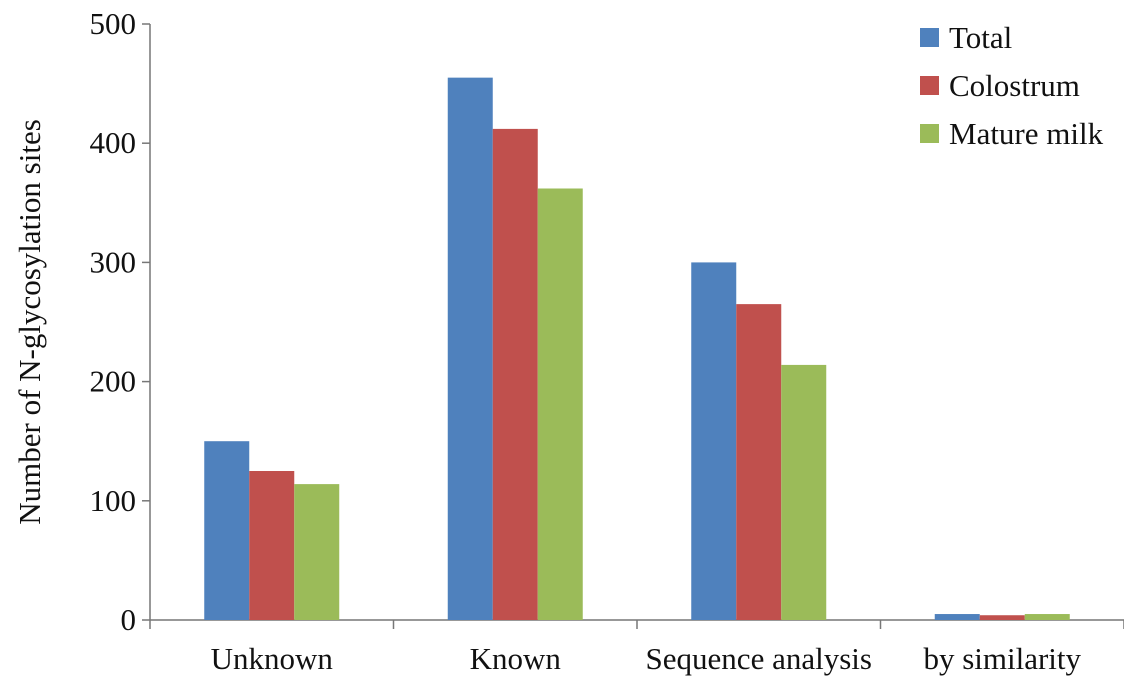 This screenshot has width=1124, height=687. Describe the element at coordinates (516, 658) in the screenshot. I see `x-category-label: Known` at that location.